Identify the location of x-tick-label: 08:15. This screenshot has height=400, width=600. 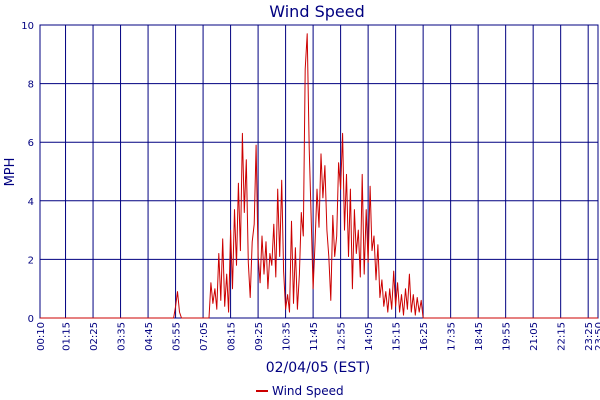
(232, 336).